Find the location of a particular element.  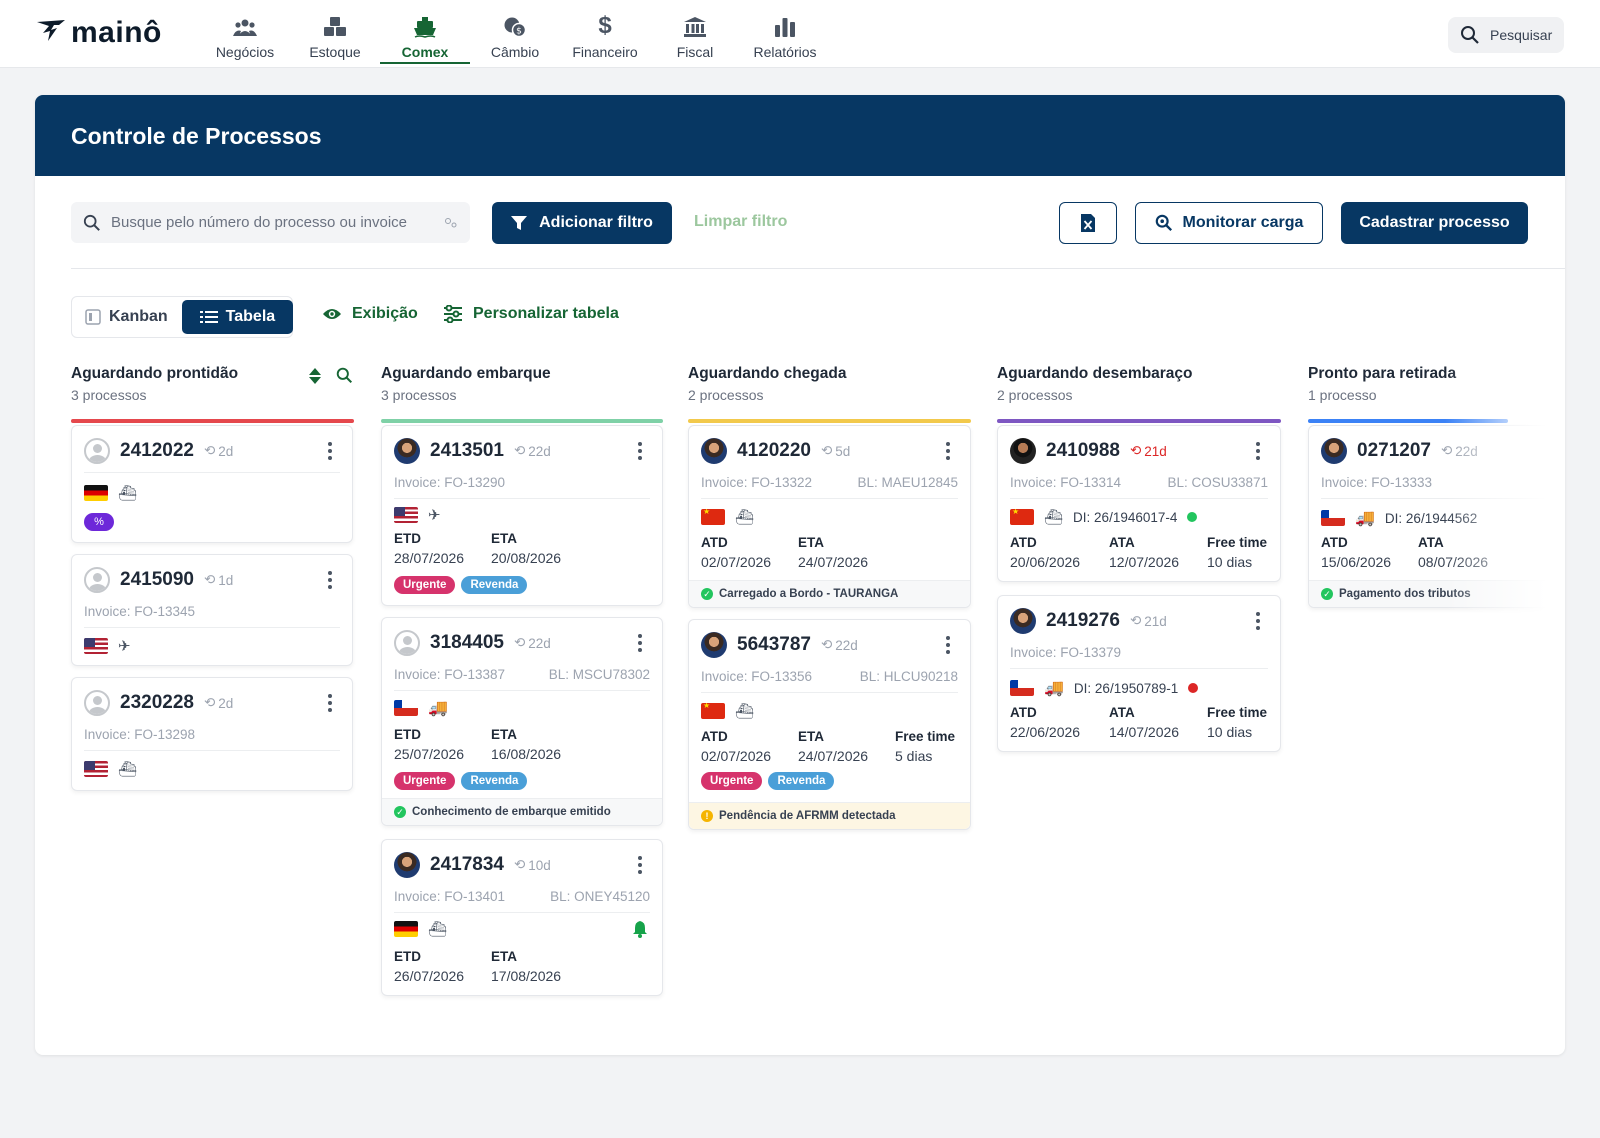

column-pronto-para-retirada: Pronto para retirada 1 processo is located at coordinates (1408, 394).